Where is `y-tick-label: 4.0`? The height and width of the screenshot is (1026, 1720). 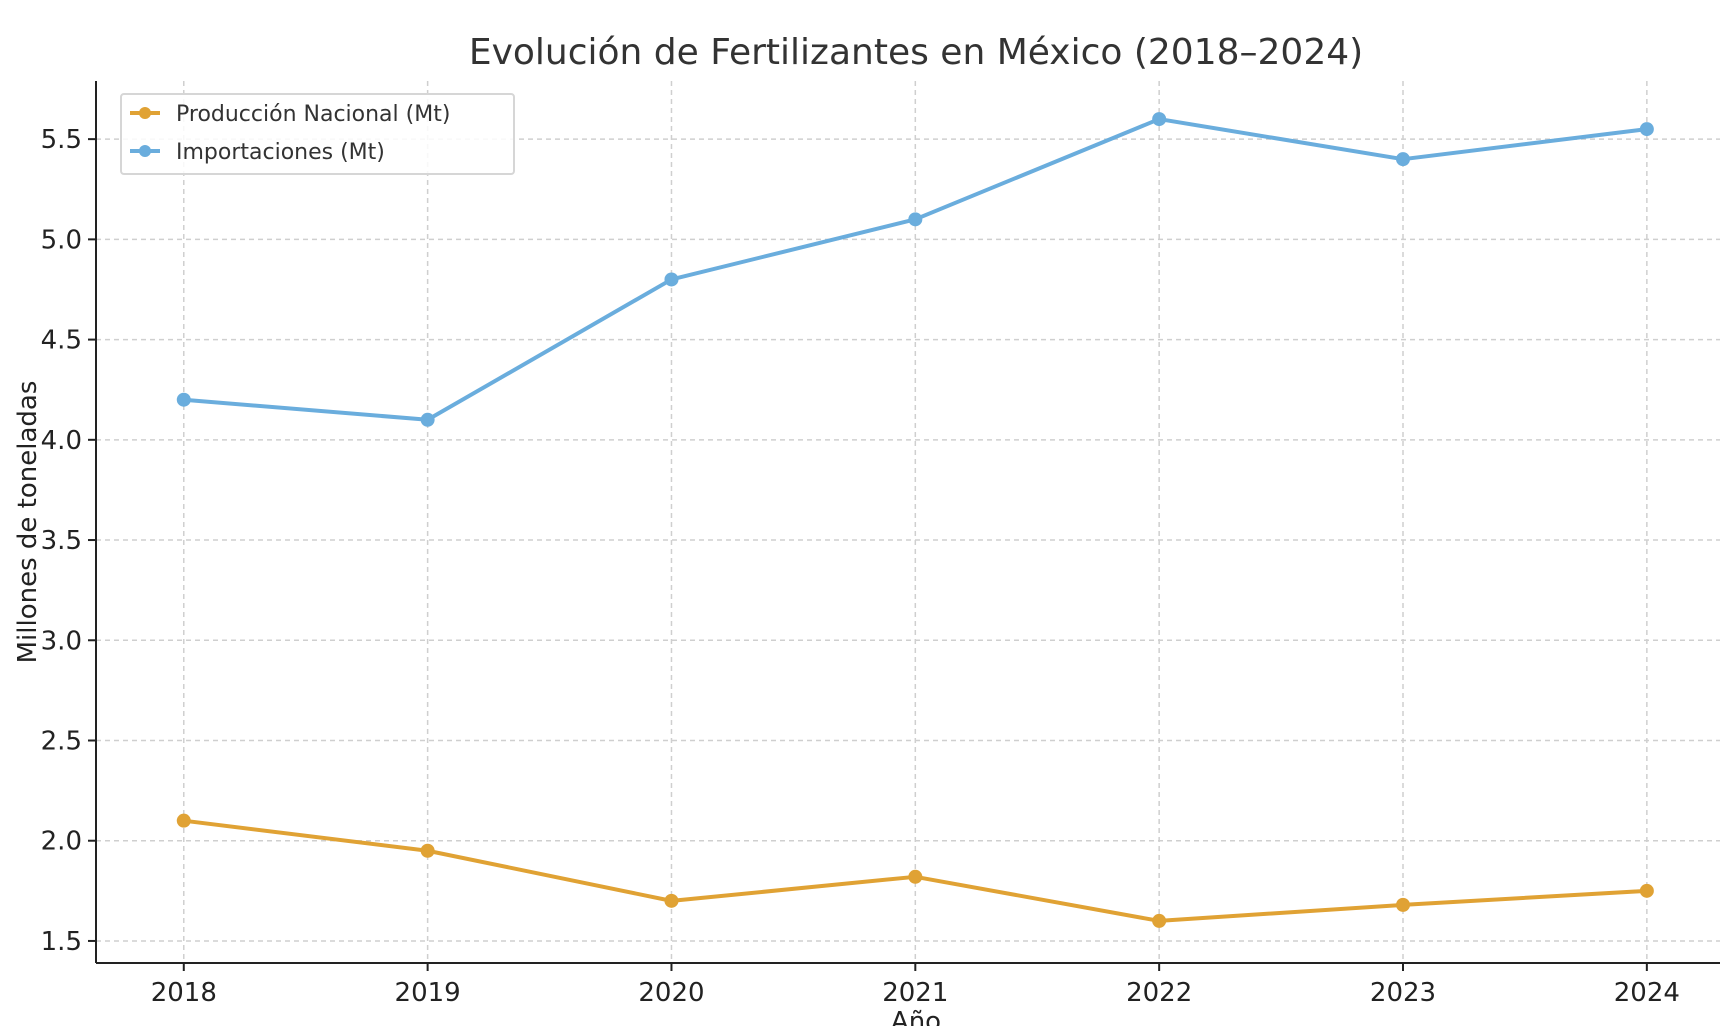
y-tick-label: 4.0 is located at coordinates (61, 441).